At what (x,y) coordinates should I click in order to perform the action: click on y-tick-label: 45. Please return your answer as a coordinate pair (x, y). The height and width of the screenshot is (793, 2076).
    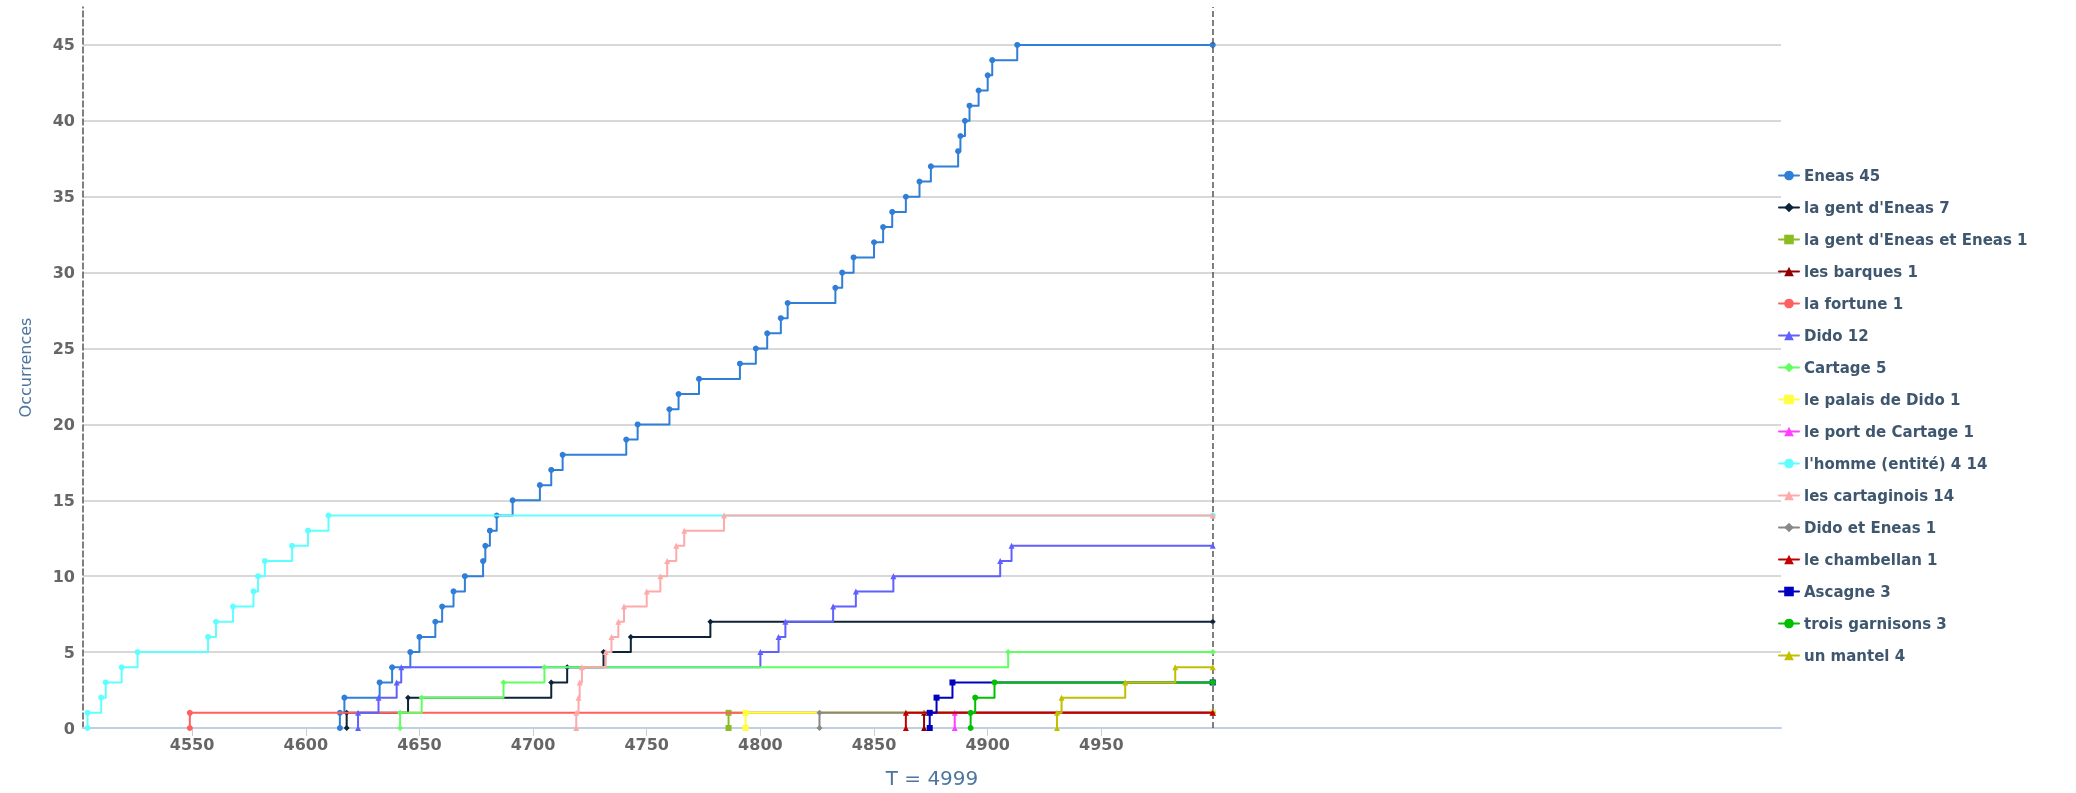
    Looking at the image, I should click on (63, 45).